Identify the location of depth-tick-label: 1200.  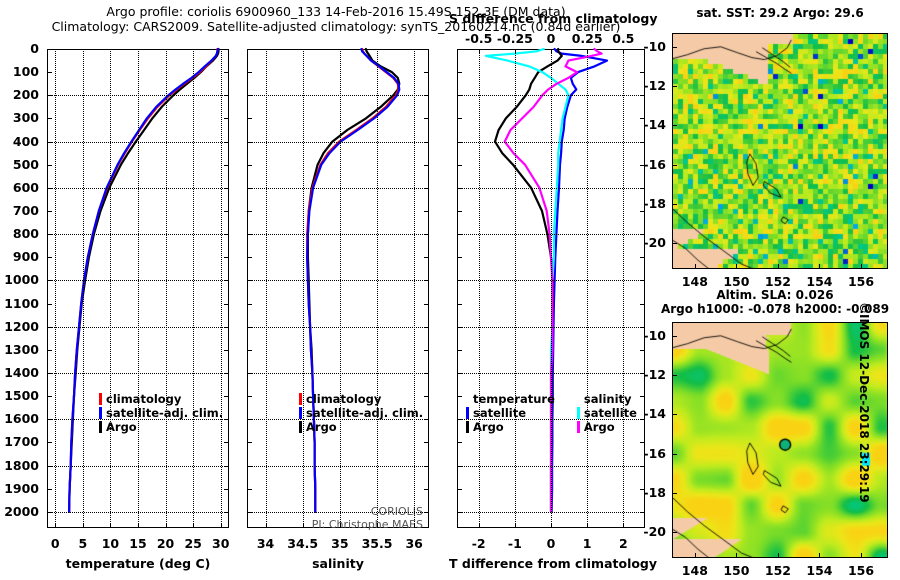
(21, 326).